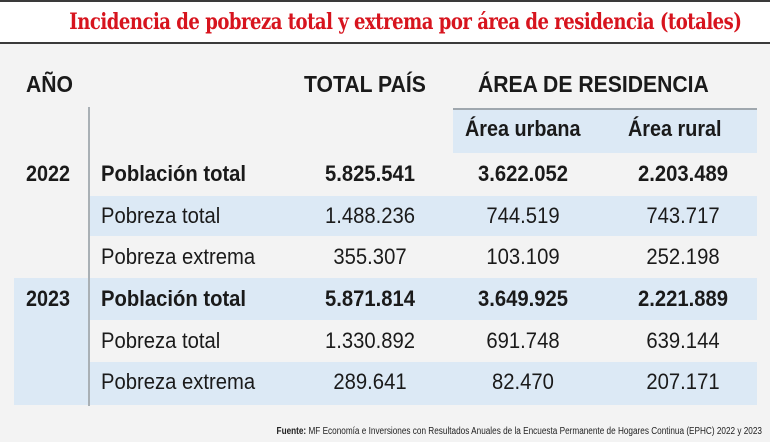  What do you see at coordinates (605, 130) in the screenshot?
I see `residence-subheader-band` at bounding box center [605, 130].